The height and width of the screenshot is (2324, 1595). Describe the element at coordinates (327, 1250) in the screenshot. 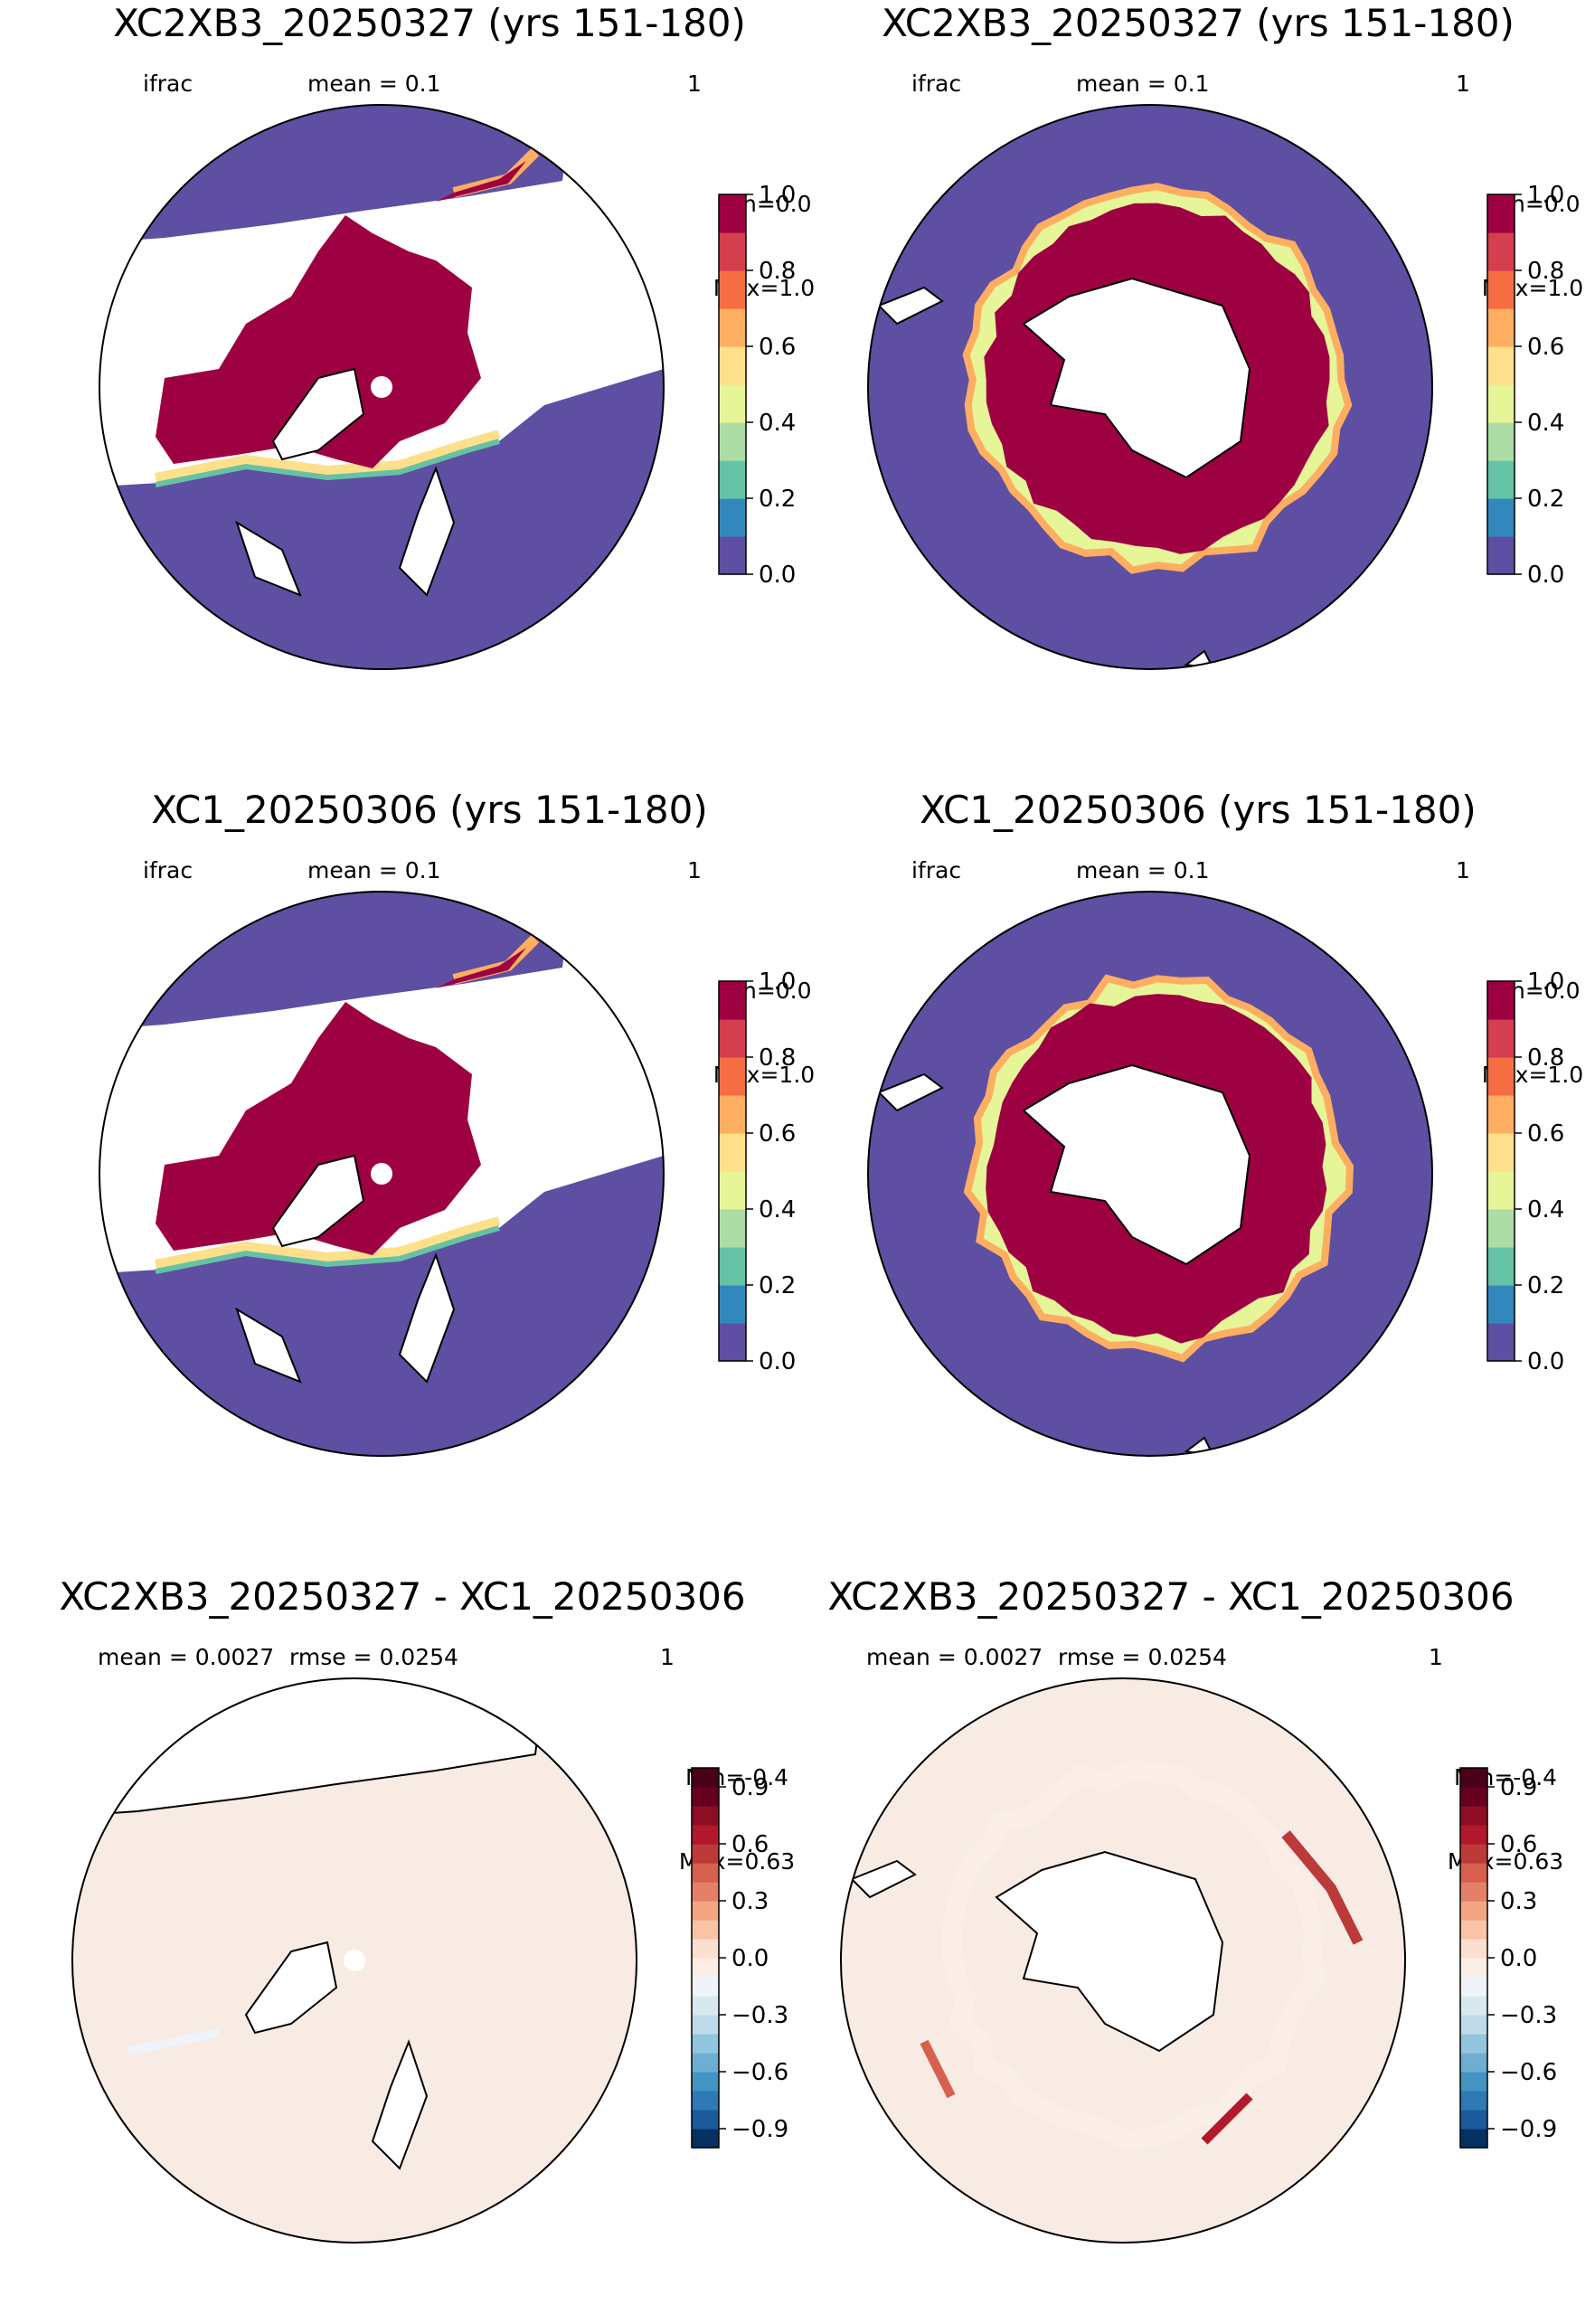

I see `ice-edge-band-outer` at that location.